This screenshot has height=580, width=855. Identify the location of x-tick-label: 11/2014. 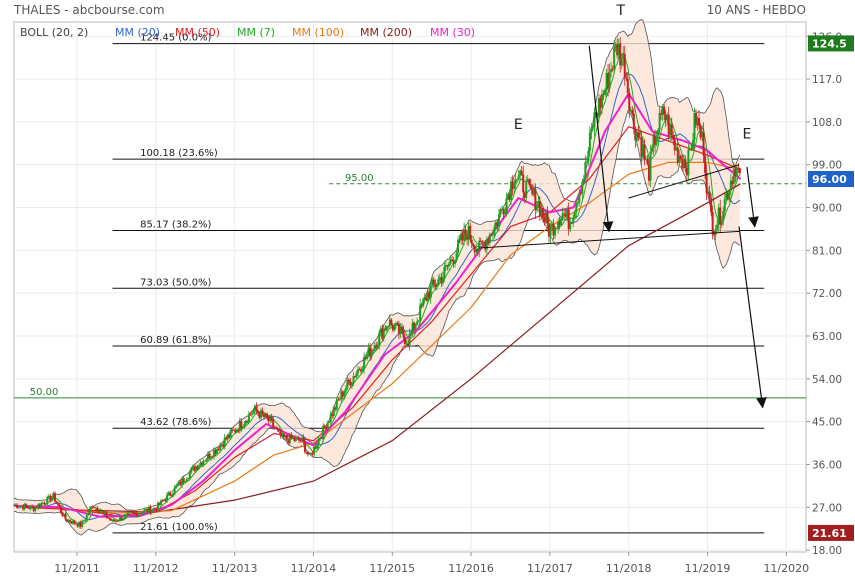
(314, 568).